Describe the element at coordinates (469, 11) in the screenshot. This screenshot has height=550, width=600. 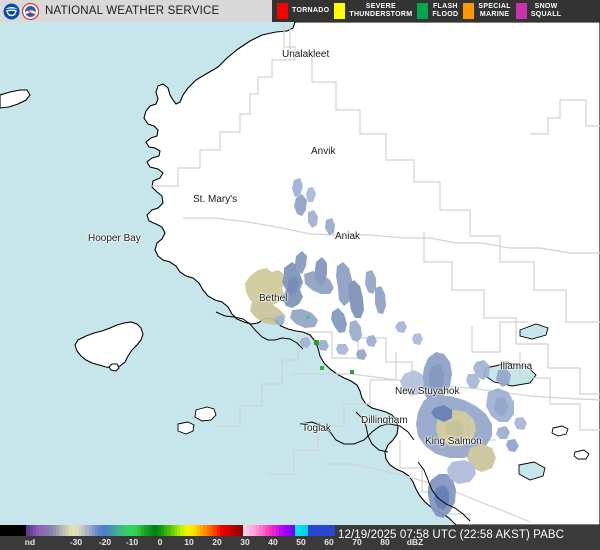
I see `alert-swatch-special-marine` at that location.